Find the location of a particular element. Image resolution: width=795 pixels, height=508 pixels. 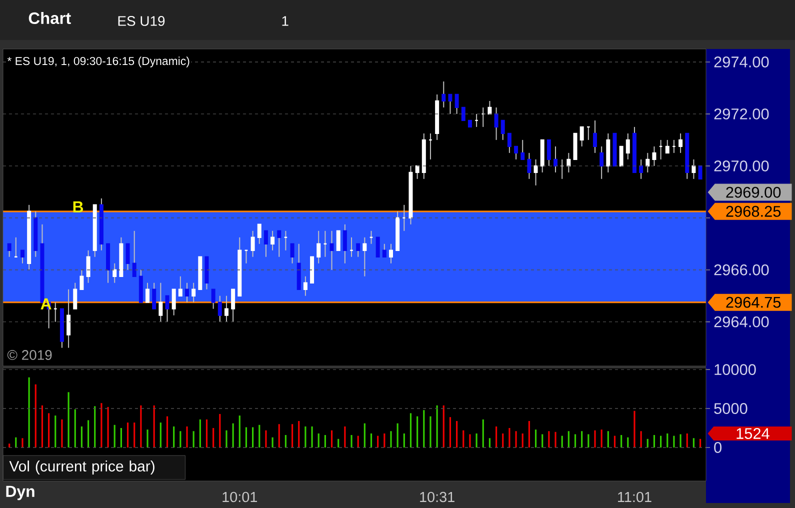

text: Chart is located at coordinates (49, 18).